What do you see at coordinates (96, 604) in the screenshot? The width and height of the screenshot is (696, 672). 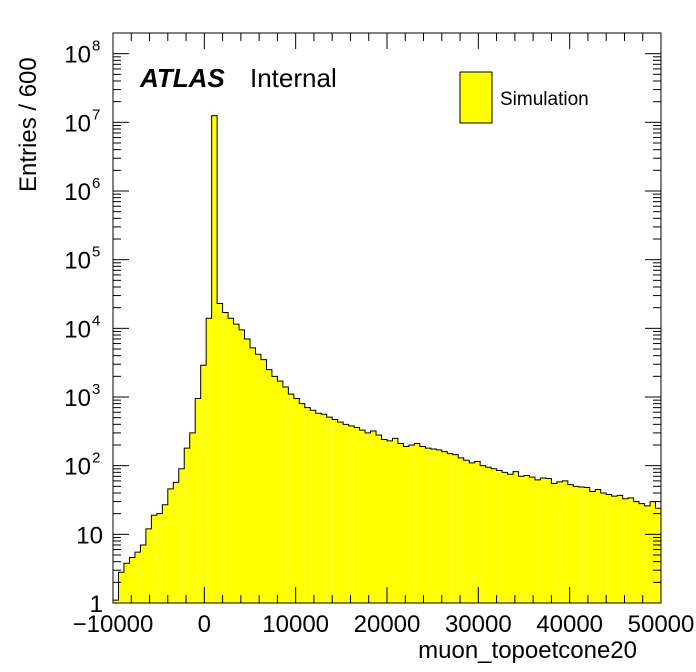 I see `y-tick-label: 1` at bounding box center [96, 604].